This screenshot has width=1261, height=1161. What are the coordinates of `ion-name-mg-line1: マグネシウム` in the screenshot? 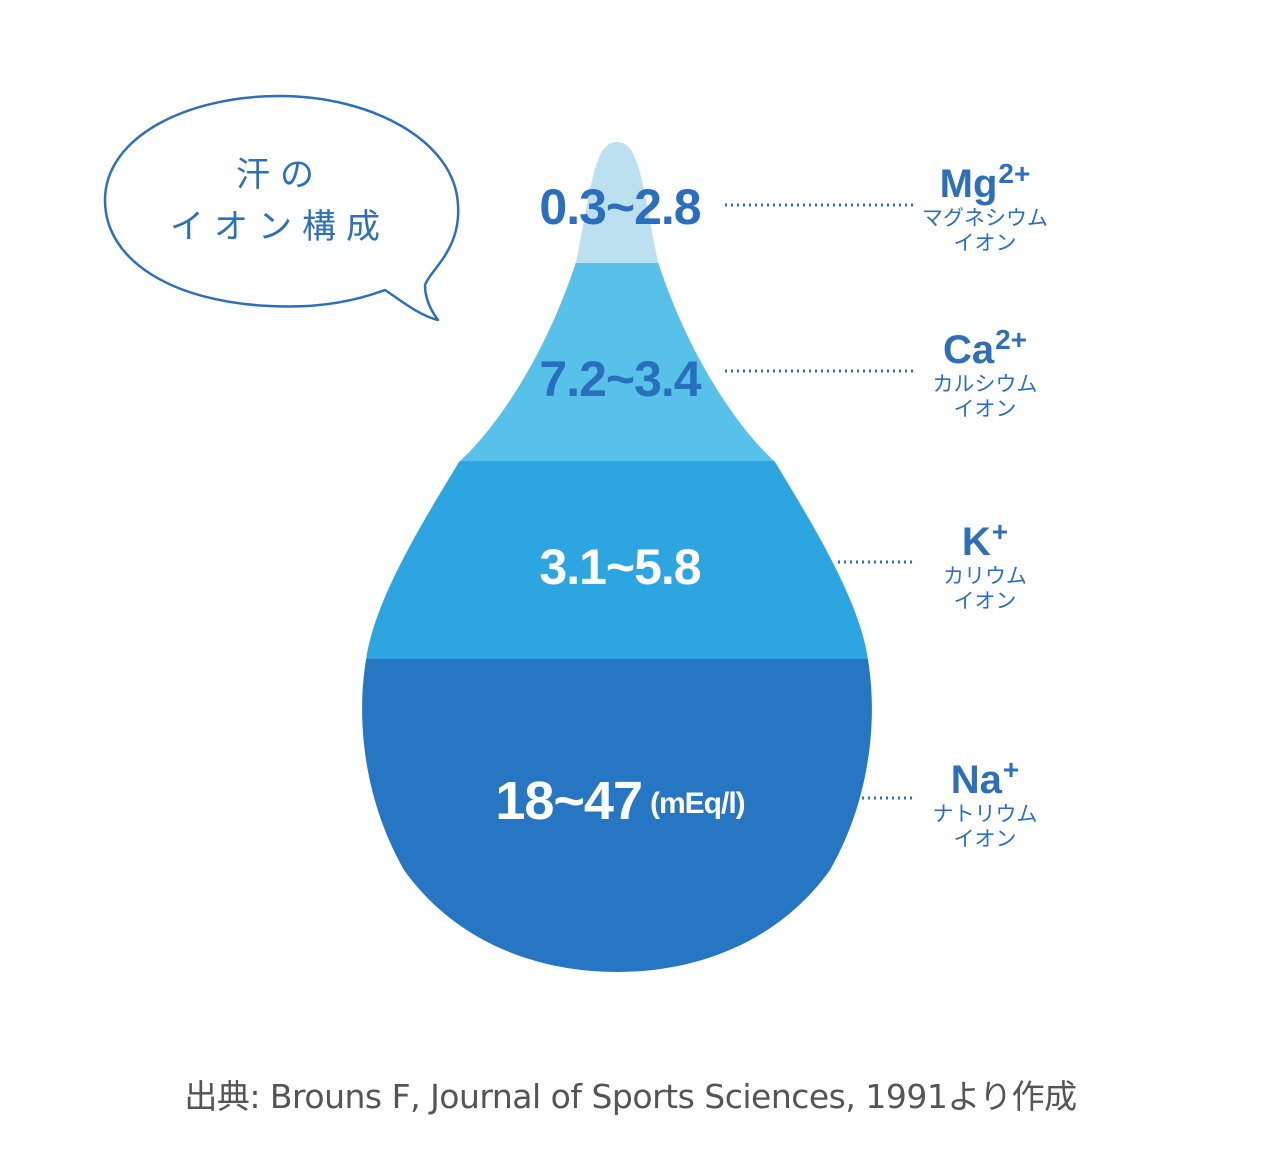 It's located at (985, 218).